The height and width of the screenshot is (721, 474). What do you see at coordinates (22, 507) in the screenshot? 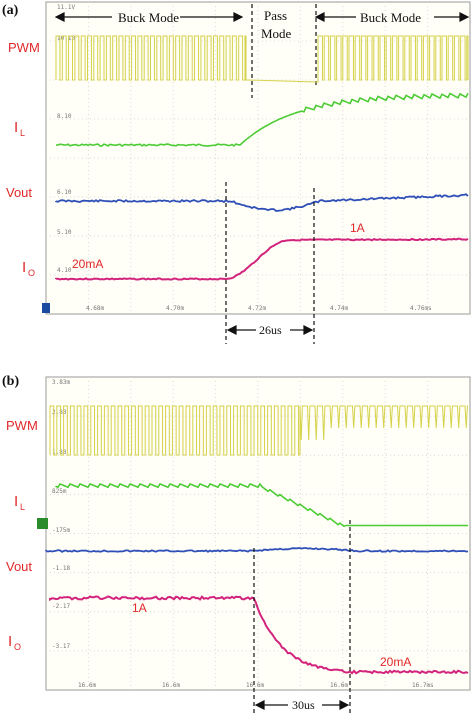
I see `il-sub-label-b: L` at bounding box center [22, 507].